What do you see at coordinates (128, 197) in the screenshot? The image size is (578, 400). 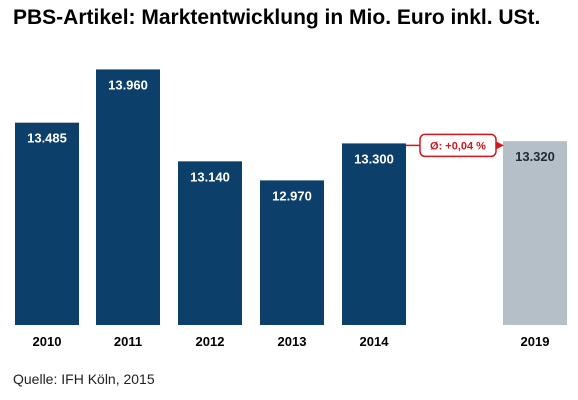 I see `bar-2011` at bounding box center [128, 197].